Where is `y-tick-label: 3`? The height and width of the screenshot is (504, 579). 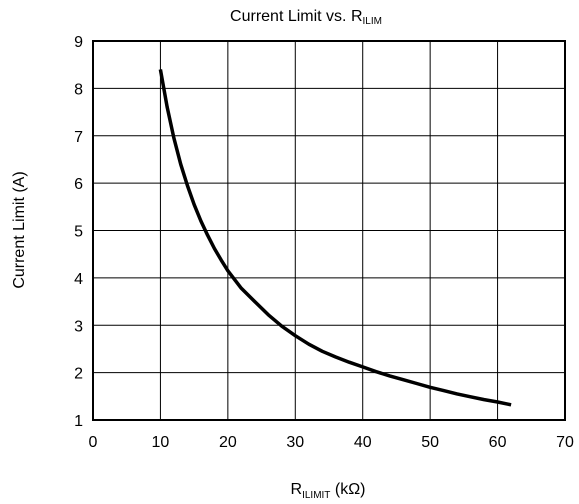 y-tick-label: 3 is located at coordinates (78, 326).